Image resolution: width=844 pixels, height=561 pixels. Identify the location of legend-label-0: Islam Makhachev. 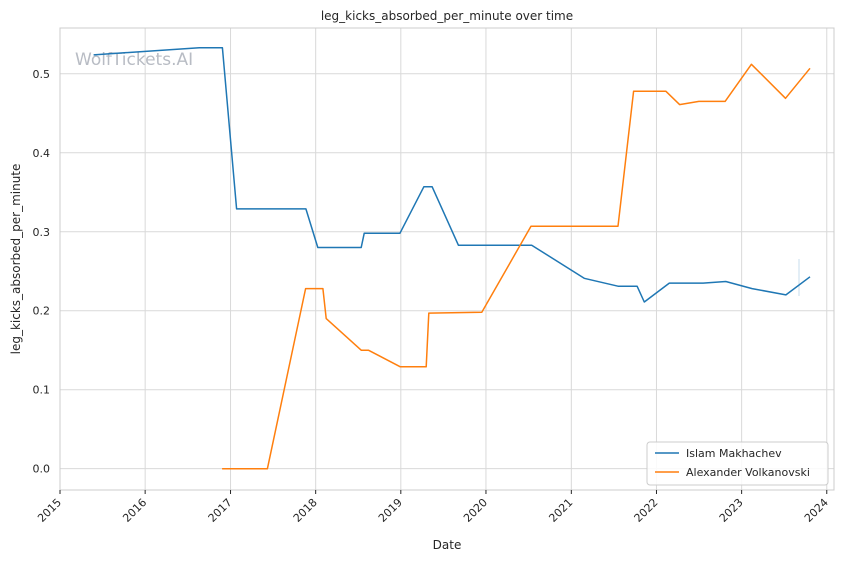
(734, 453).